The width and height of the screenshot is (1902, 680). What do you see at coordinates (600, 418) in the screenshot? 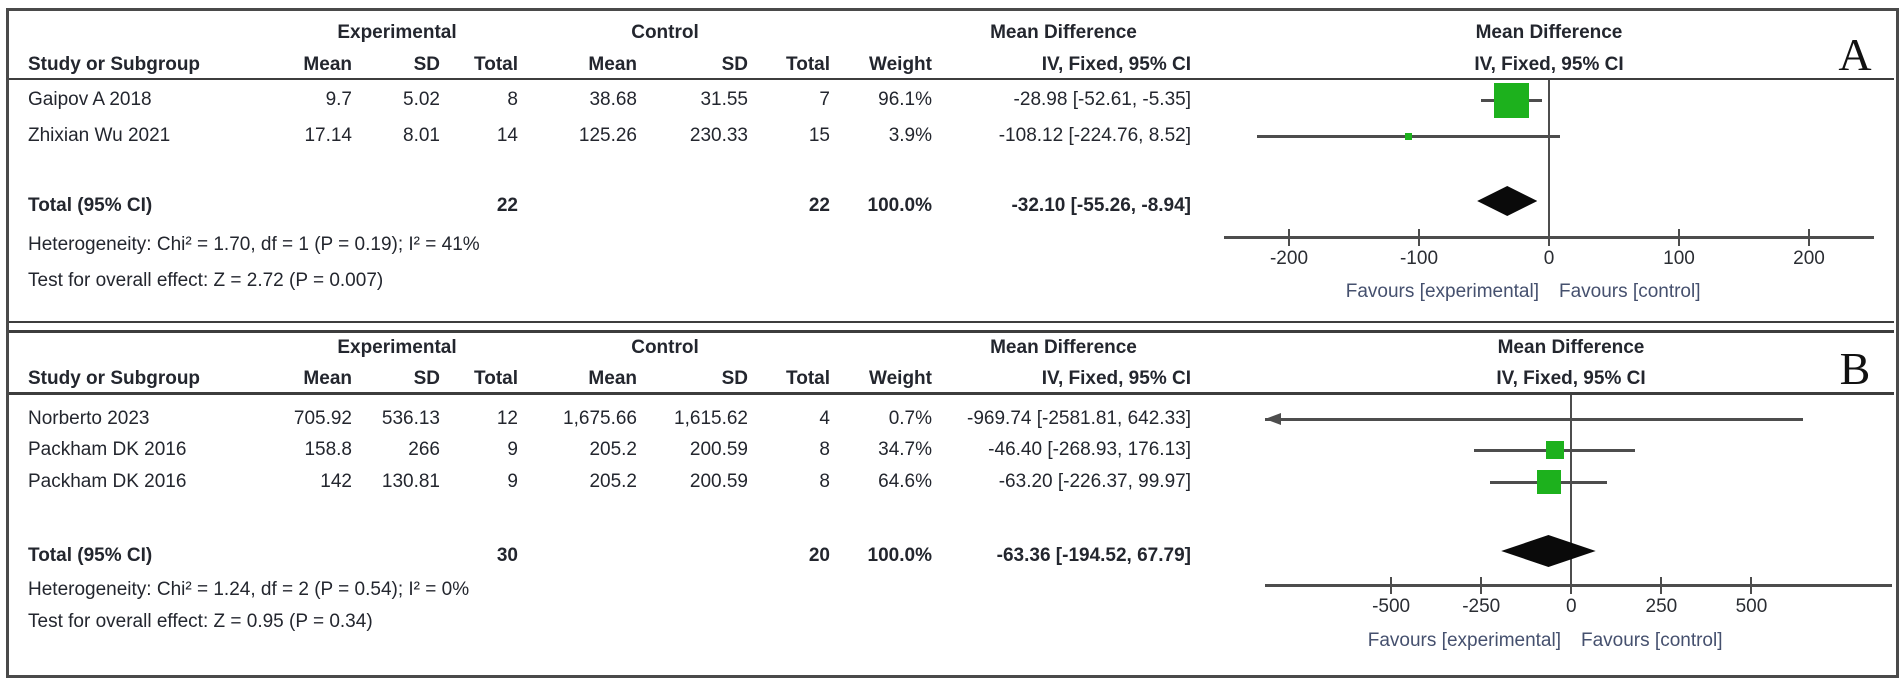
I see `ctrl-mean: 1,675.66` at bounding box center [600, 418].